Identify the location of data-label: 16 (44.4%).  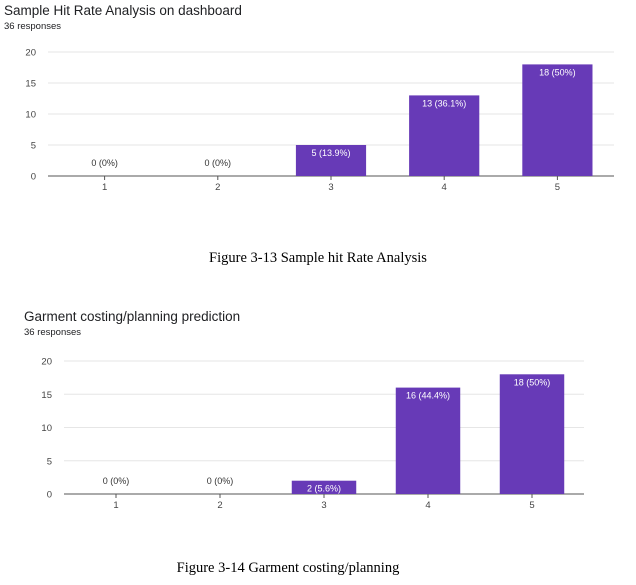
(428, 396).